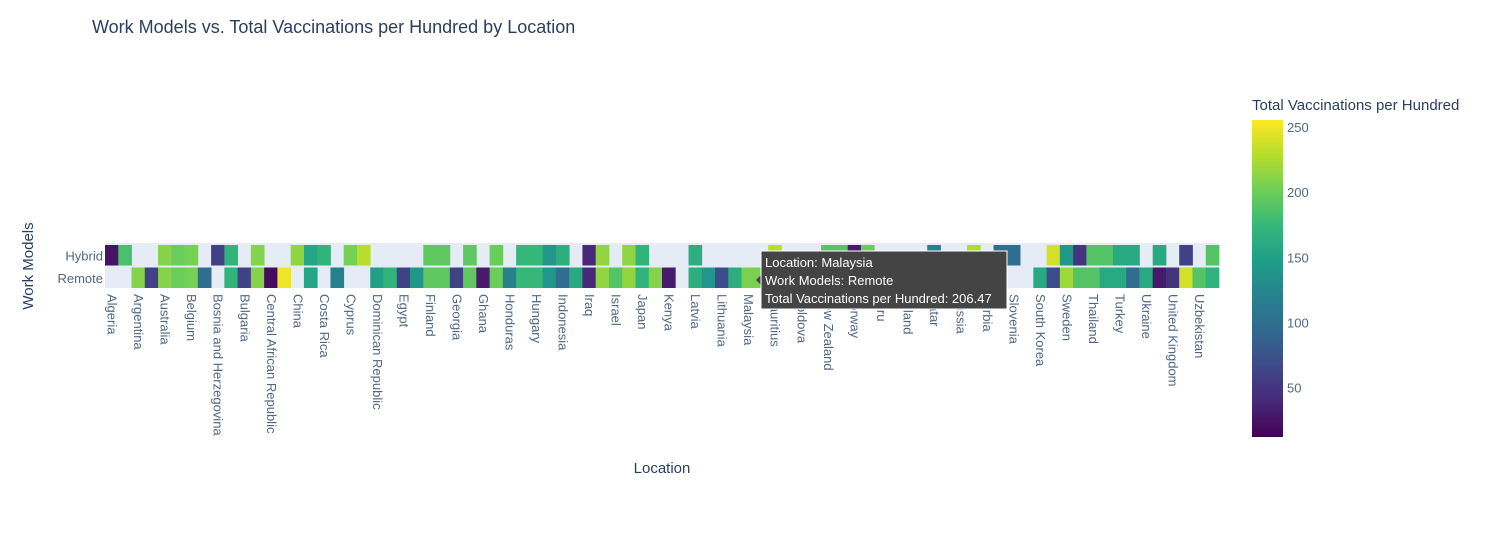 The height and width of the screenshot is (559, 1490). Describe the element at coordinates (1298, 257) in the screenshot. I see `colorbar-tick-label: 150` at that location.